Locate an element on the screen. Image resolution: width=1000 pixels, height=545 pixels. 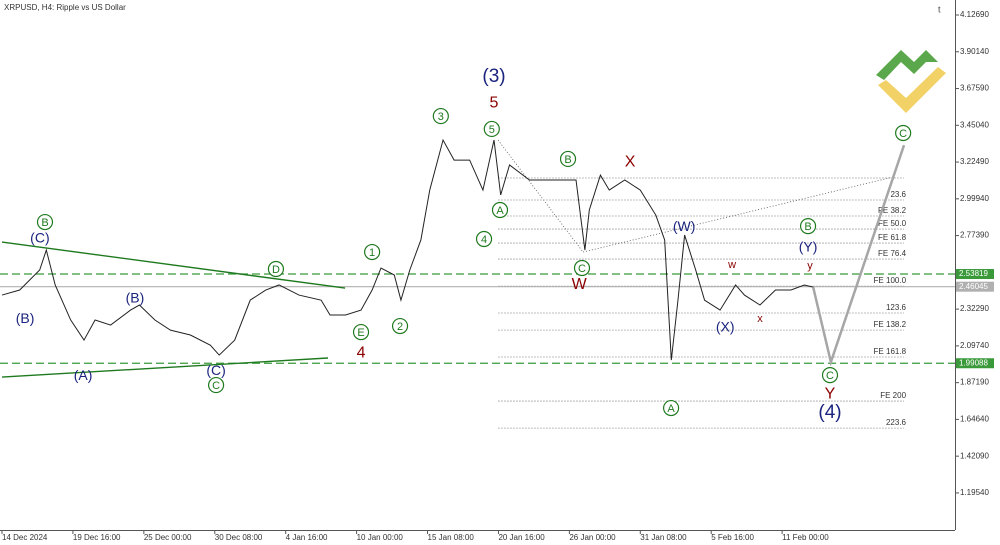
y-tick-label: 3.45040 is located at coordinates (974, 124).